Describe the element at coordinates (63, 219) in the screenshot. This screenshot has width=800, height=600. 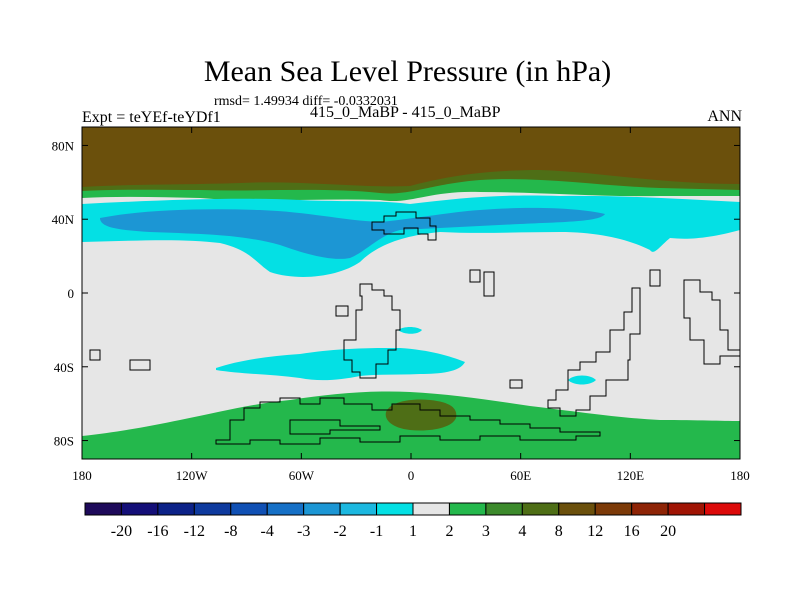
I see `y-tick-label: 40N` at that location.